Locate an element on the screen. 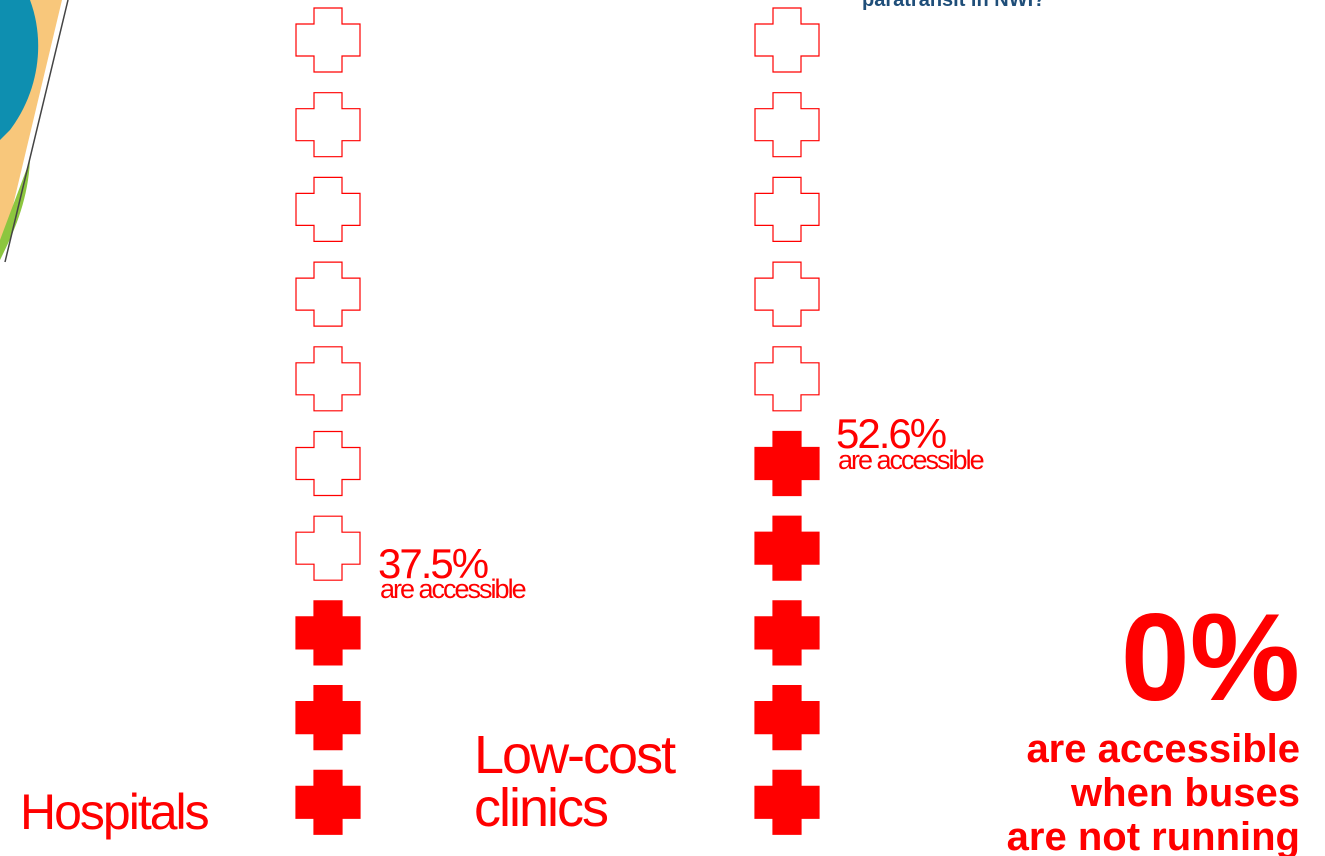 Image resolution: width=1325 pixels, height=856 pixels. decoration-line is located at coordinates (36, 131).